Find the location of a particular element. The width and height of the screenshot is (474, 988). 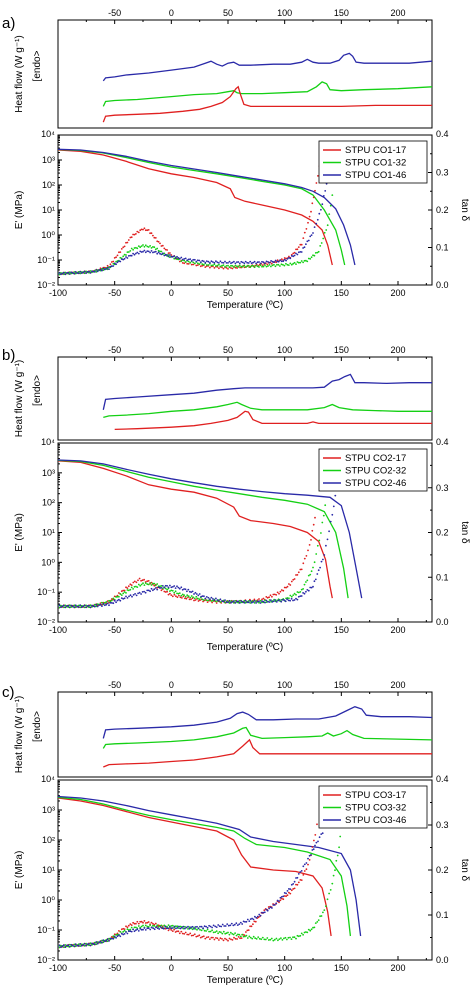

dsc-ylabel: Heat flow (W g⁻¹) is located at coordinates (19, 399).